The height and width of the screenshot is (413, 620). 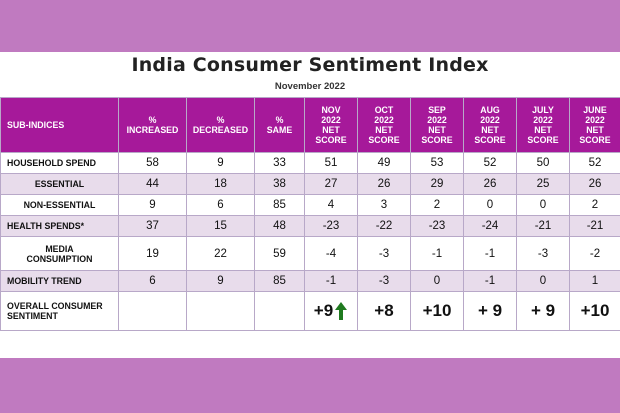 I want to click on cell-overall-oct: +8, so click(x=384, y=311).